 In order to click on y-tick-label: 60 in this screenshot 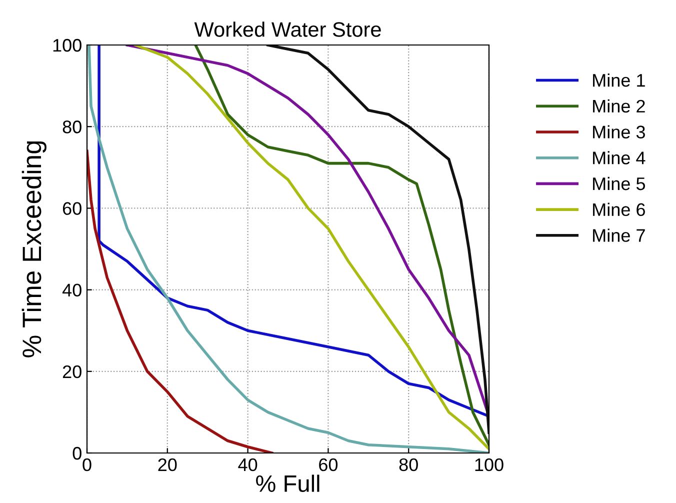, I will do `click(72, 208)`.